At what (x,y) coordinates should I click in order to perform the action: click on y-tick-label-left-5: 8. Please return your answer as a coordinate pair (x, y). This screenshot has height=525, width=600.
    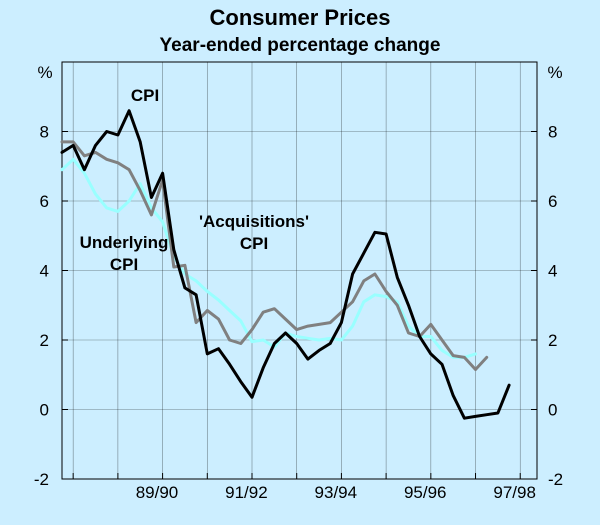
    Looking at the image, I should click on (44, 132).